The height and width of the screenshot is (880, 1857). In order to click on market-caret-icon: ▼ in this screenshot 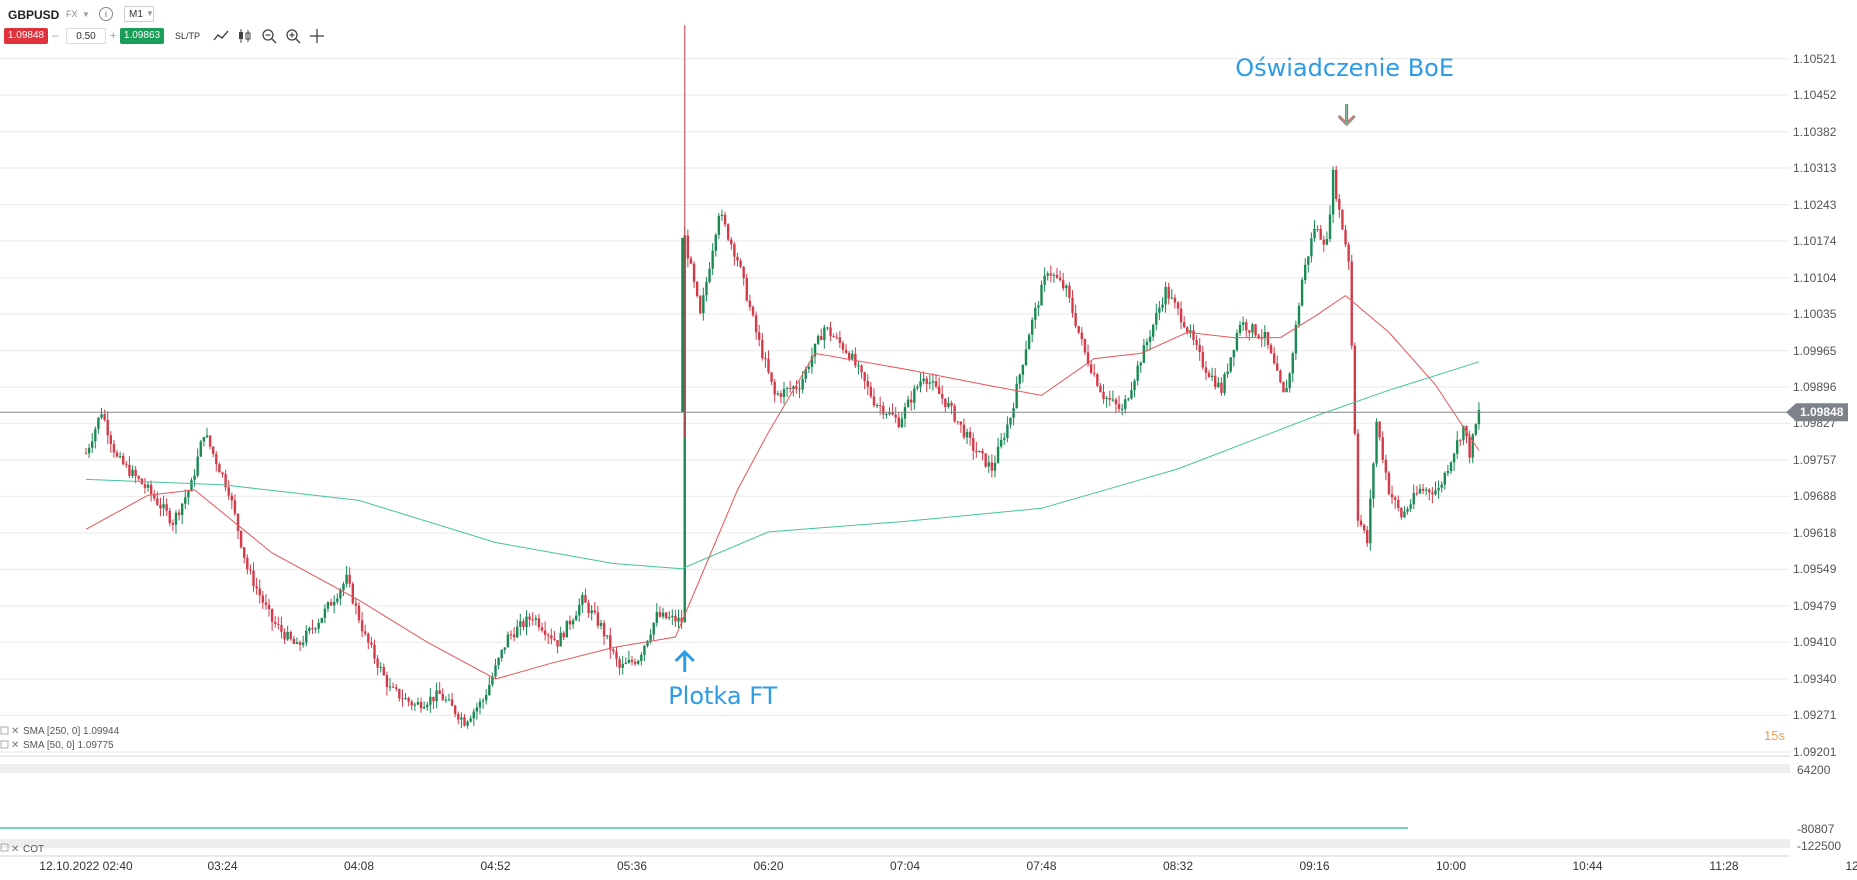, I will do `click(86, 14)`.